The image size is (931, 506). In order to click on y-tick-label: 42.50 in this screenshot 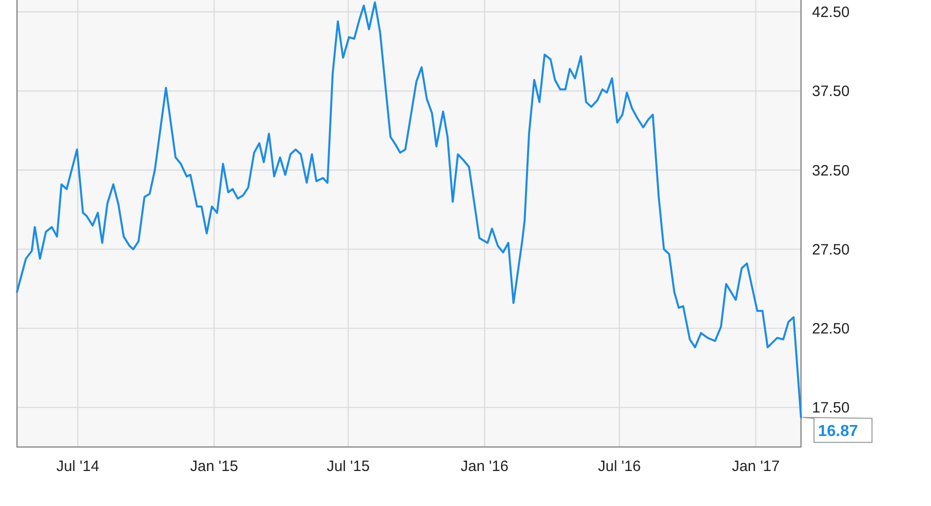, I will do `click(831, 13)`.